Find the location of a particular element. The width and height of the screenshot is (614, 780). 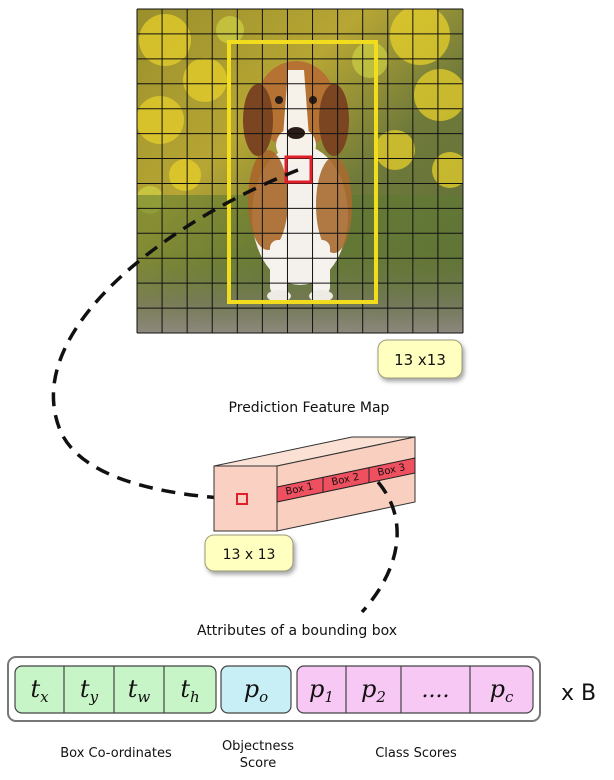

prediction-tensor is located at coordinates (314, 484).